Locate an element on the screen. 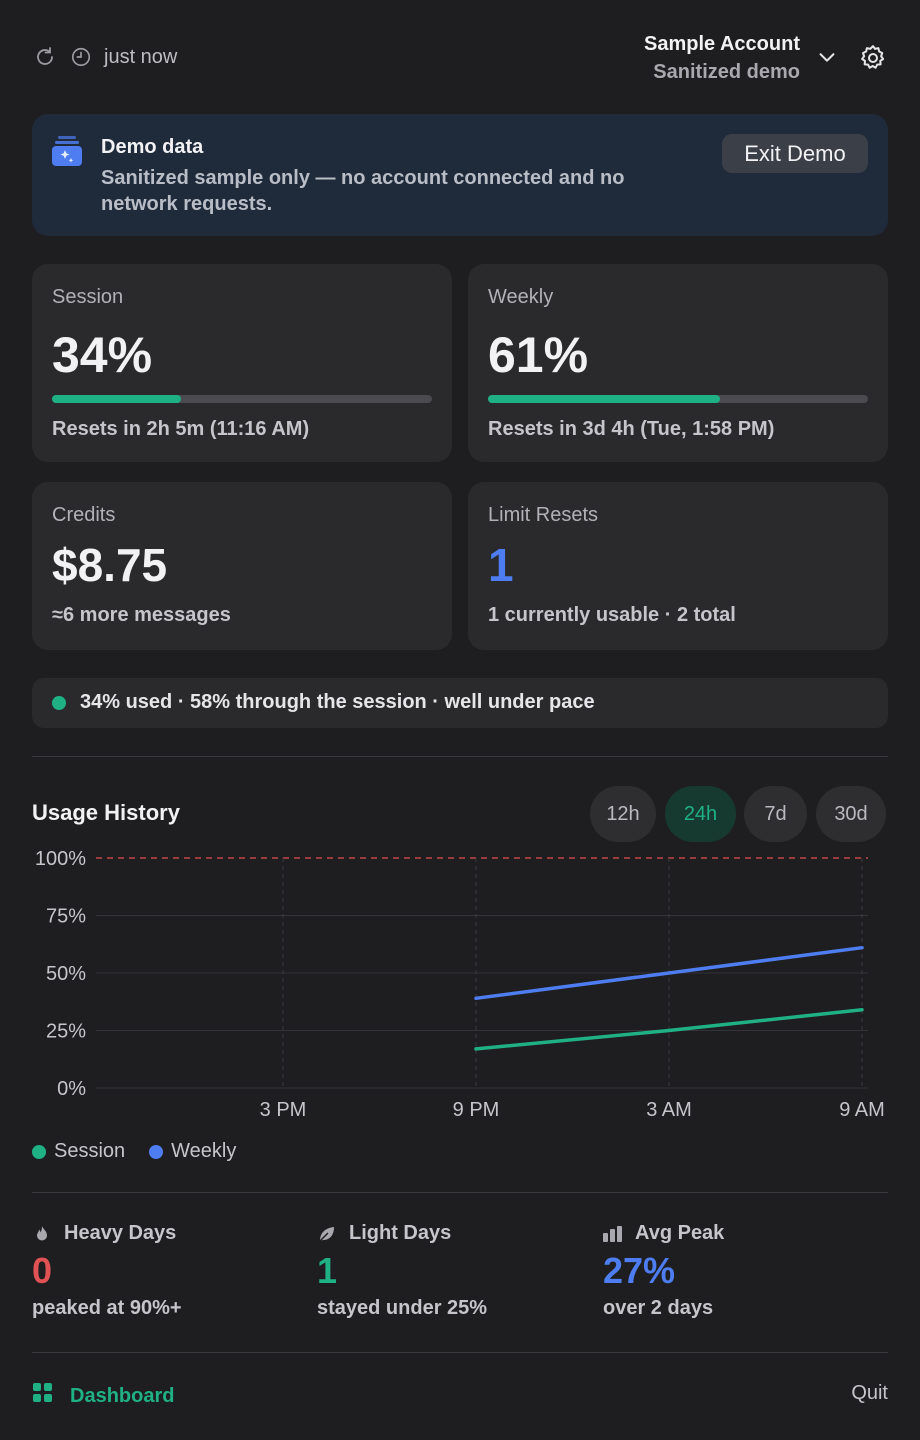 Image resolution: width=920 pixels, height=1440 pixels. avg-peak-stat: Avg Peak 27% over 2 days is located at coordinates (743, 1271).